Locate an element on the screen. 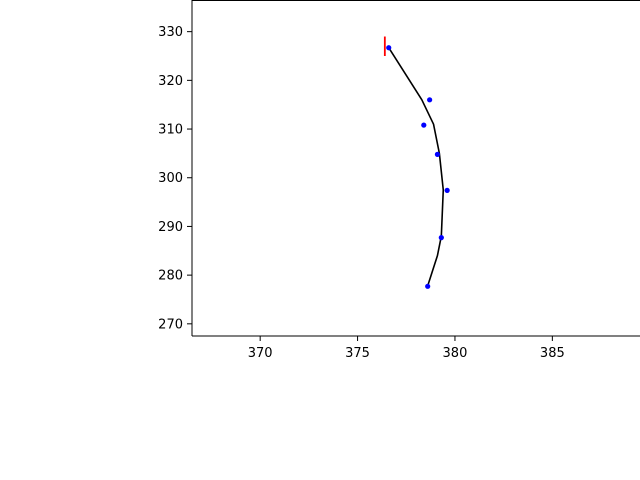 The width and height of the screenshot is (640, 480). series-layer is located at coordinates (416, 162).